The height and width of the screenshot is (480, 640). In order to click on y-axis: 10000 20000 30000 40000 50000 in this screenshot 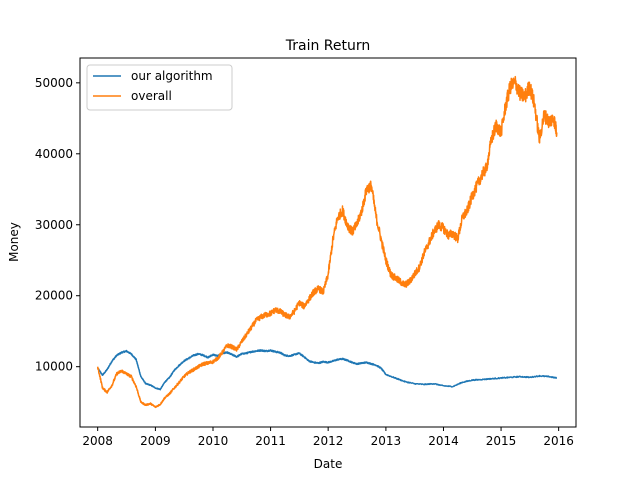, I will do `click(57, 225)`.